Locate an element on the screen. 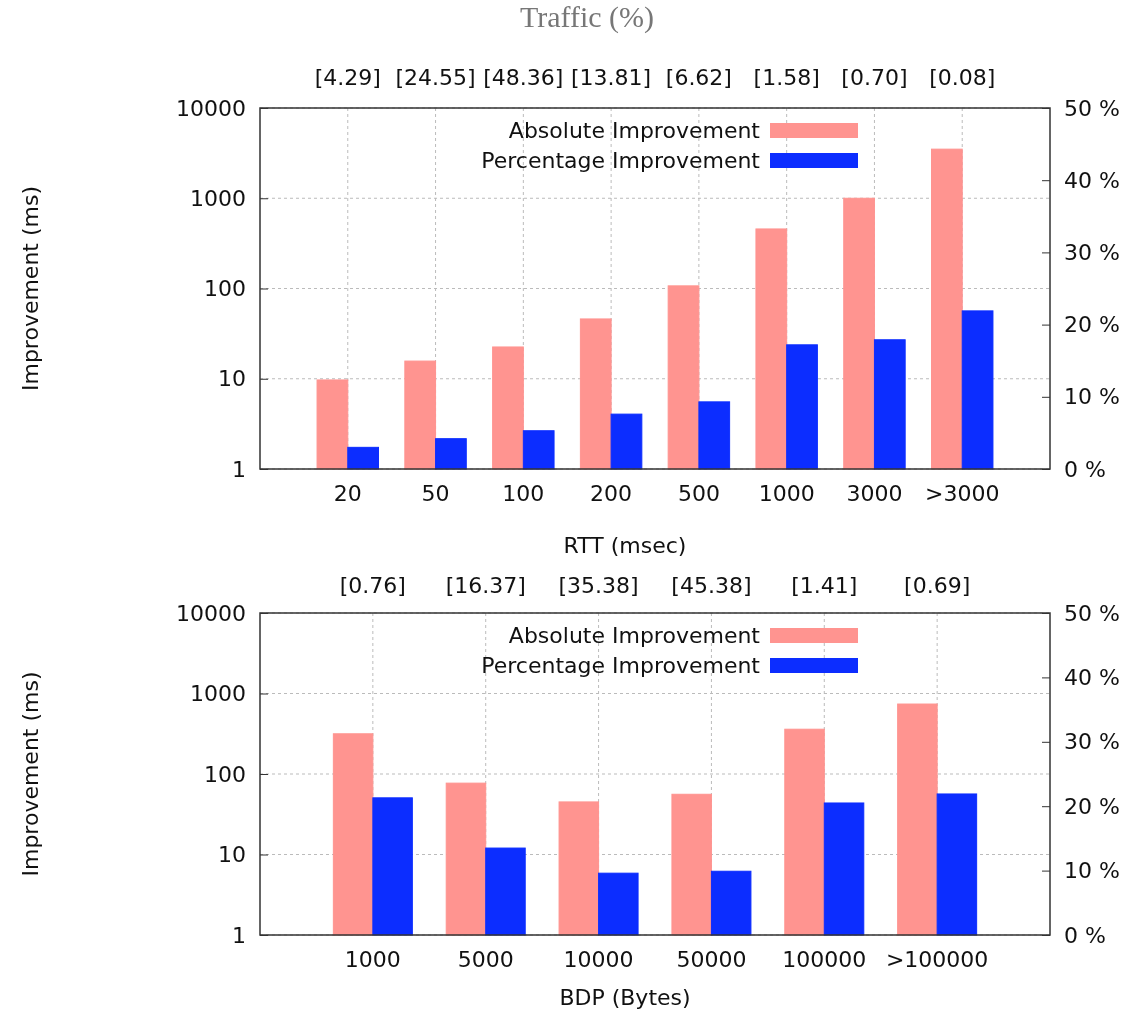 The width and height of the screenshot is (1134, 1017). text: [4.29] is located at coordinates (347, 77).